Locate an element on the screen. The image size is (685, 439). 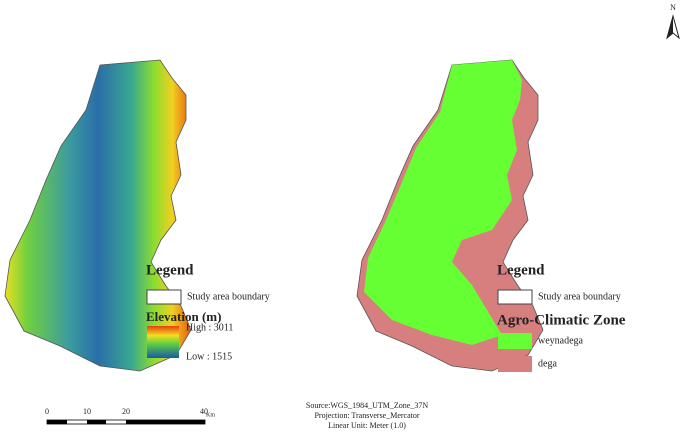
scale-unit: Km is located at coordinates (210, 415).